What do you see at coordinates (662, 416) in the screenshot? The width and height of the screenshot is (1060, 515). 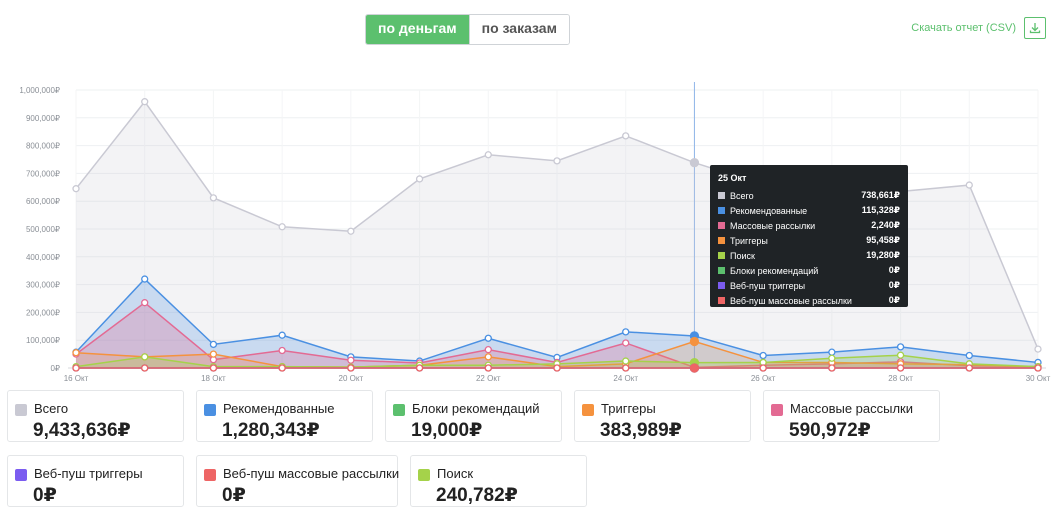 I see `legend-card: Триггеры 383,989₽` at bounding box center [662, 416].